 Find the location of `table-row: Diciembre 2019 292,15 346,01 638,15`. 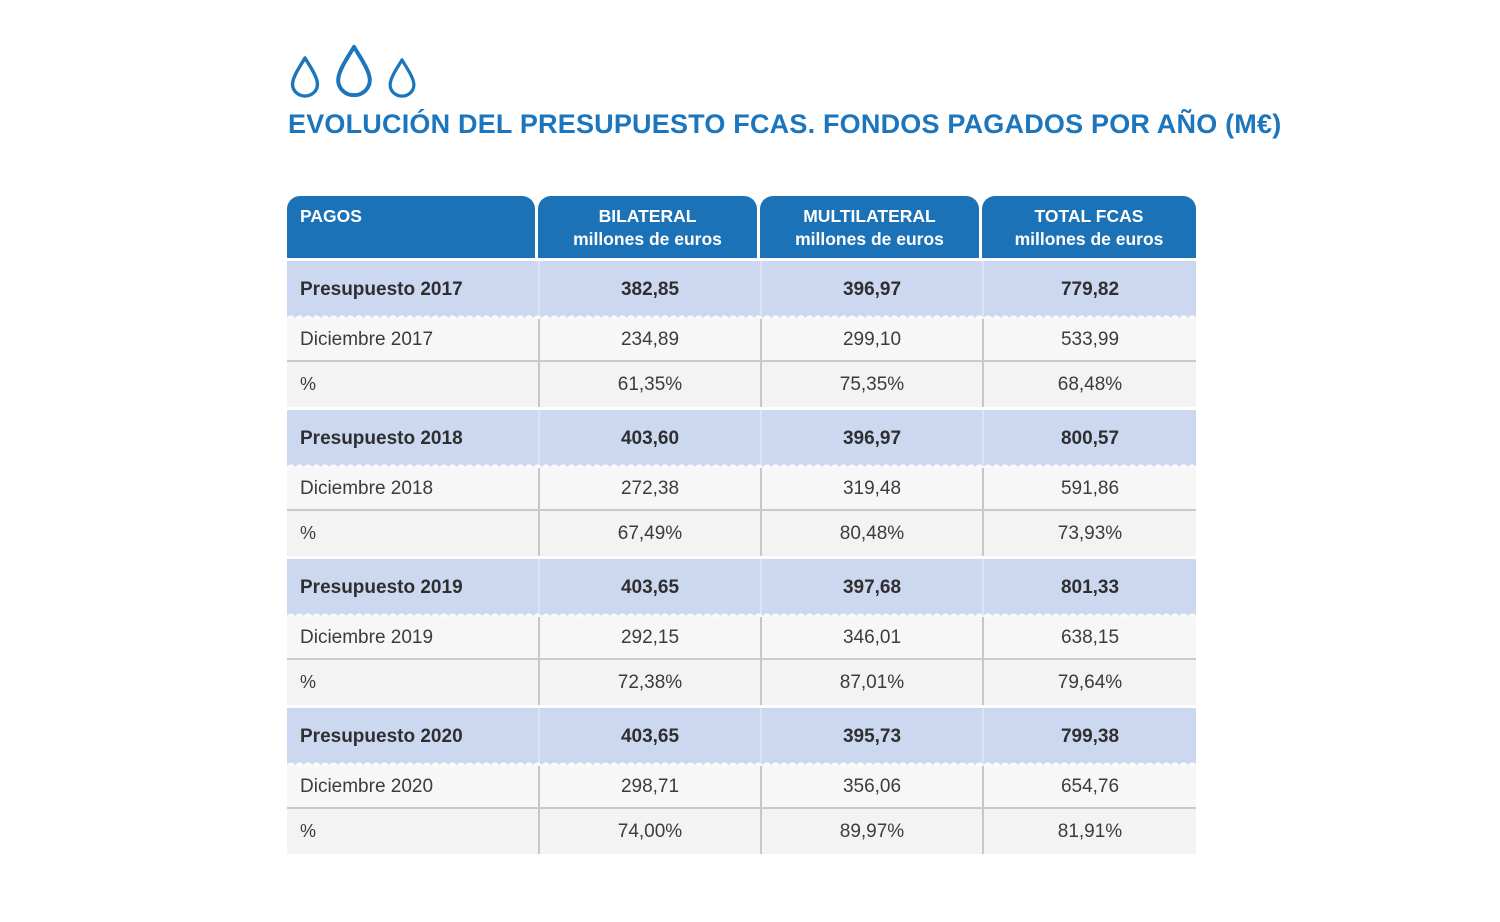

table-row: Diciembre 2019 292,15 346,01 638,15 is located at coordinates (741, 638).